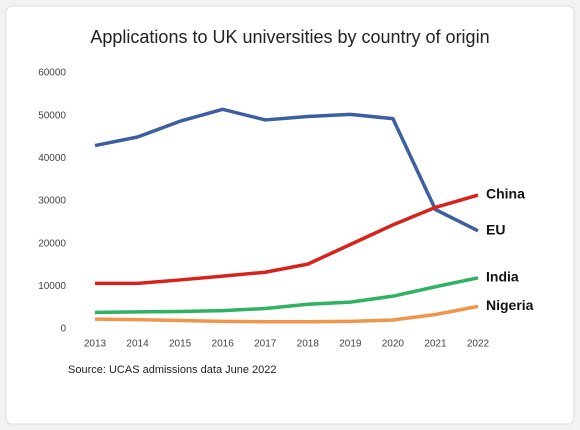 This screenshot has height=430, width=580. I want to click on y-tick-label: 60000, so click(52, 73).